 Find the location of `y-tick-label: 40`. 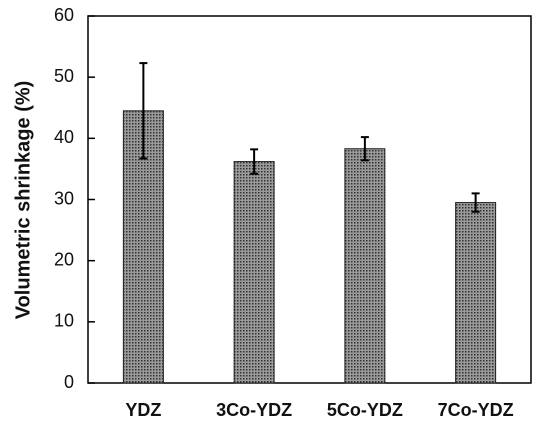

y-tick-label: 40 is located at coordinates (64, 137).